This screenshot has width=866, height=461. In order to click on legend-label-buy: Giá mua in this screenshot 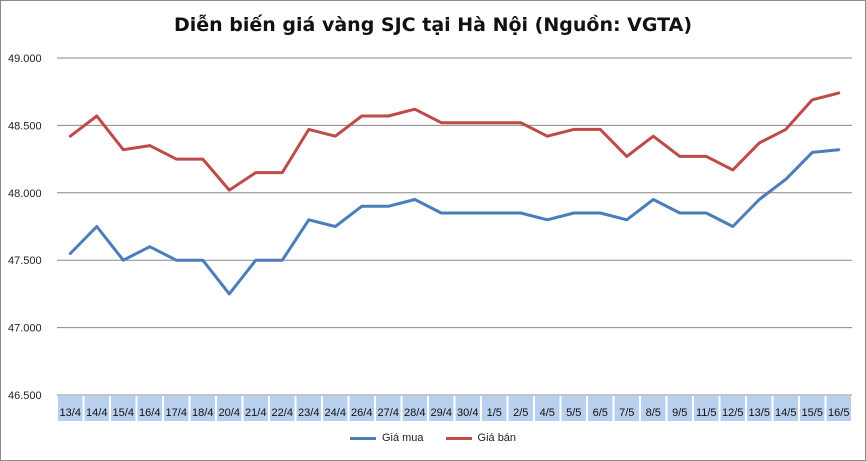, I will do `click(402, 438)`.